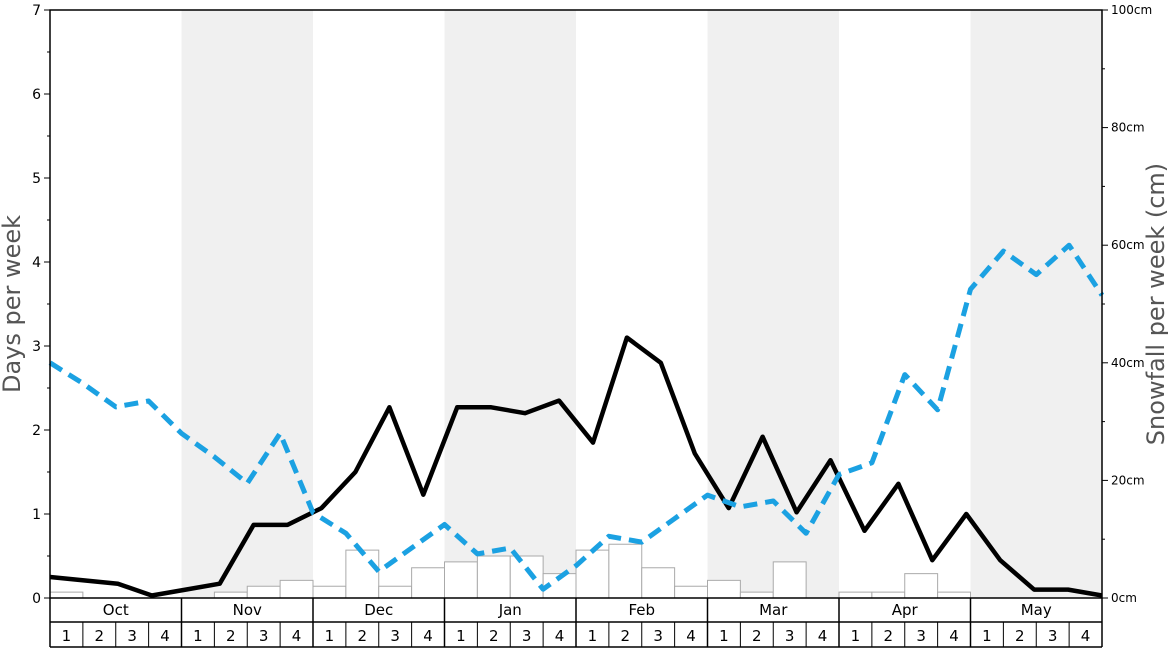 This screenshot has width=1168, height=648. I want to click on y-tick-label: 0, so click(36, 599).